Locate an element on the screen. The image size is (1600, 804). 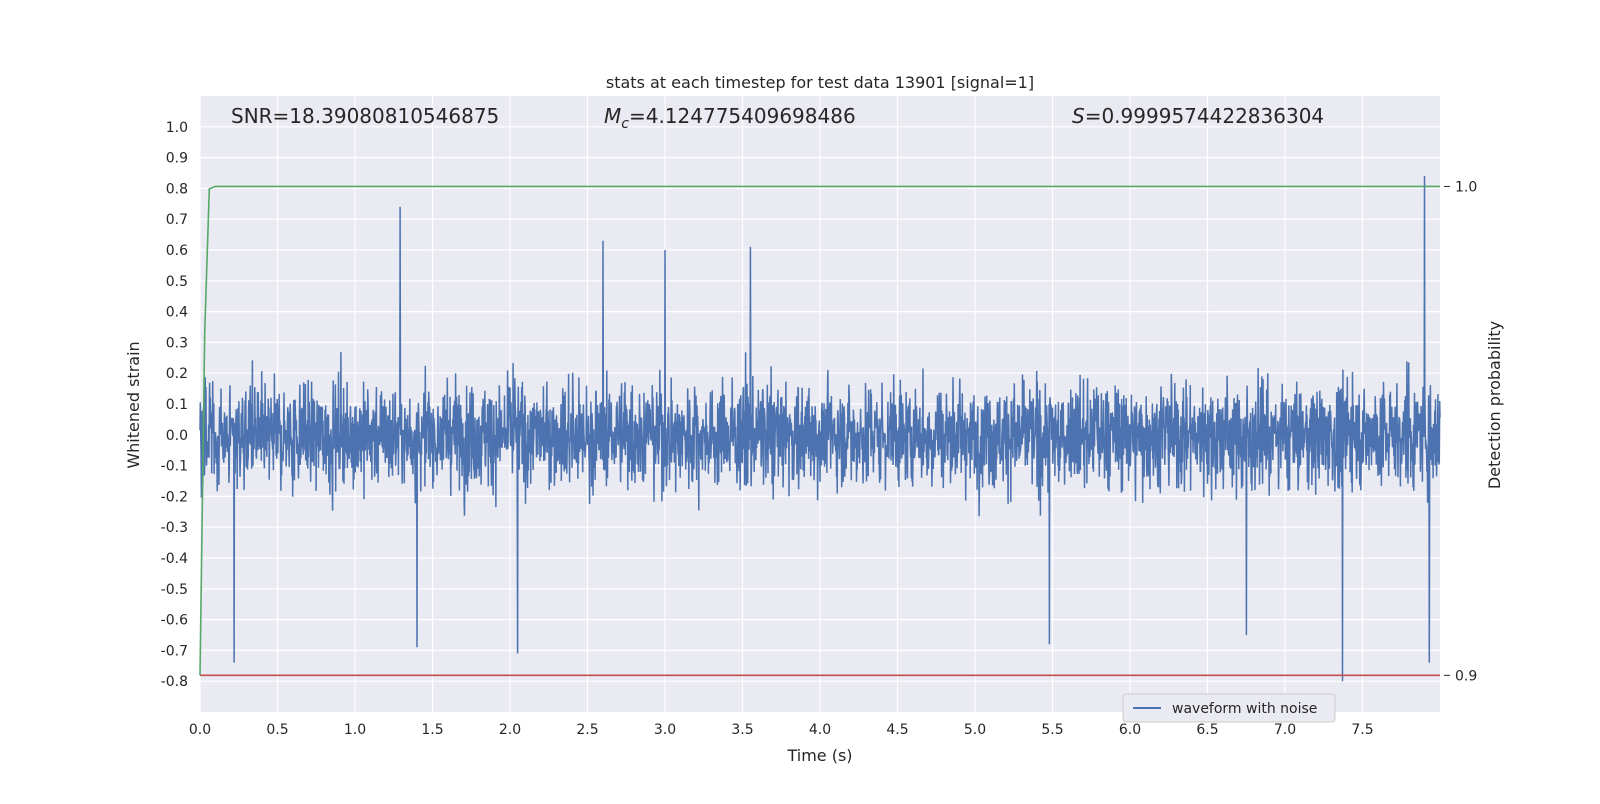
x-tick-label: 2.5 is located at coordinates (587, 730).